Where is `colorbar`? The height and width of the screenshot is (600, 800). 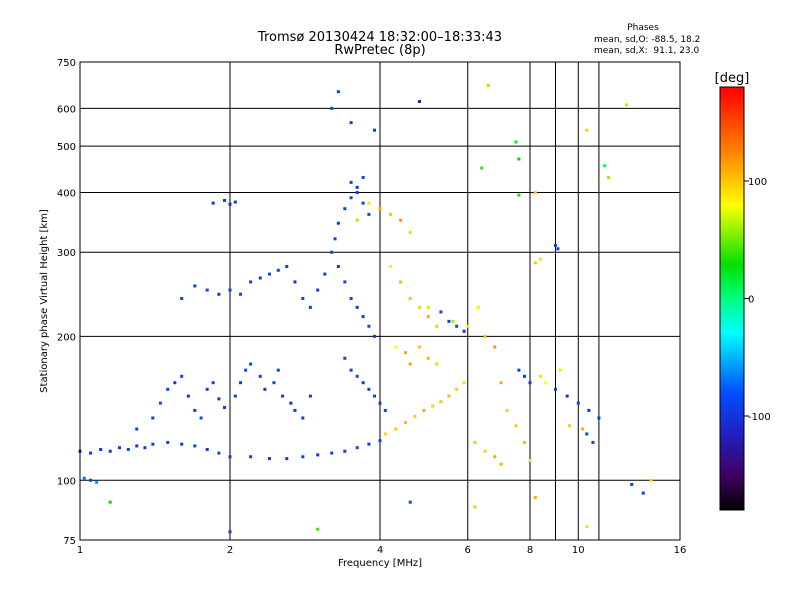
colorbar is located at coordinates (732, 298).